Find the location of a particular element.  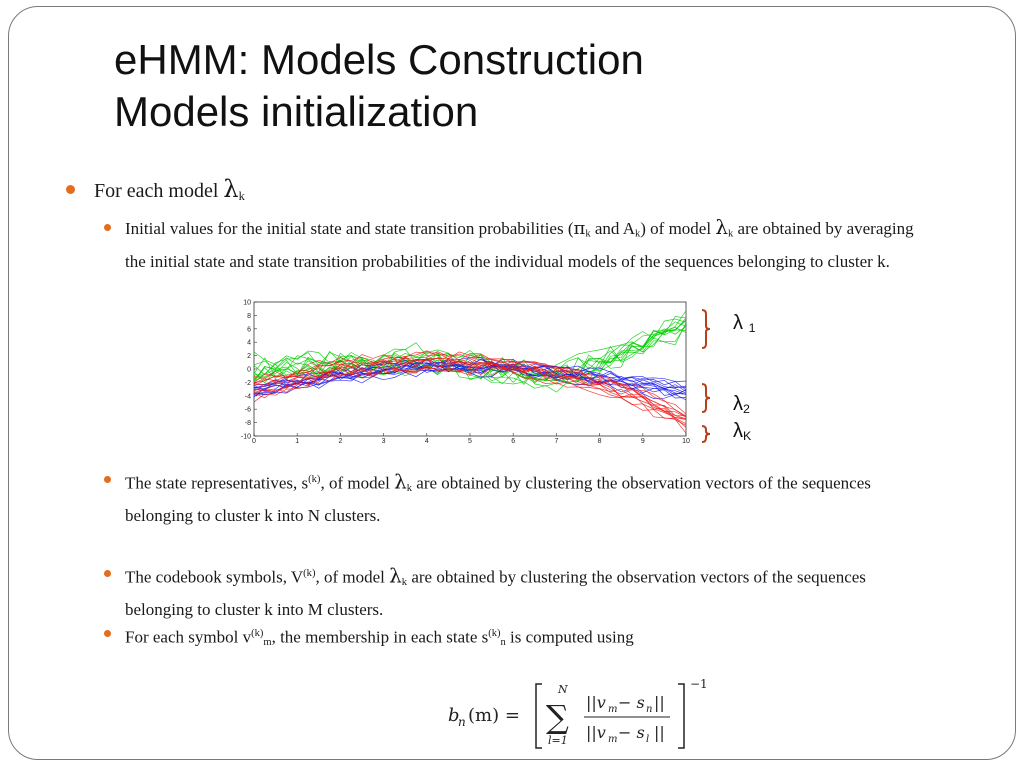

cluster-braces is located at coordinates (706, 376).